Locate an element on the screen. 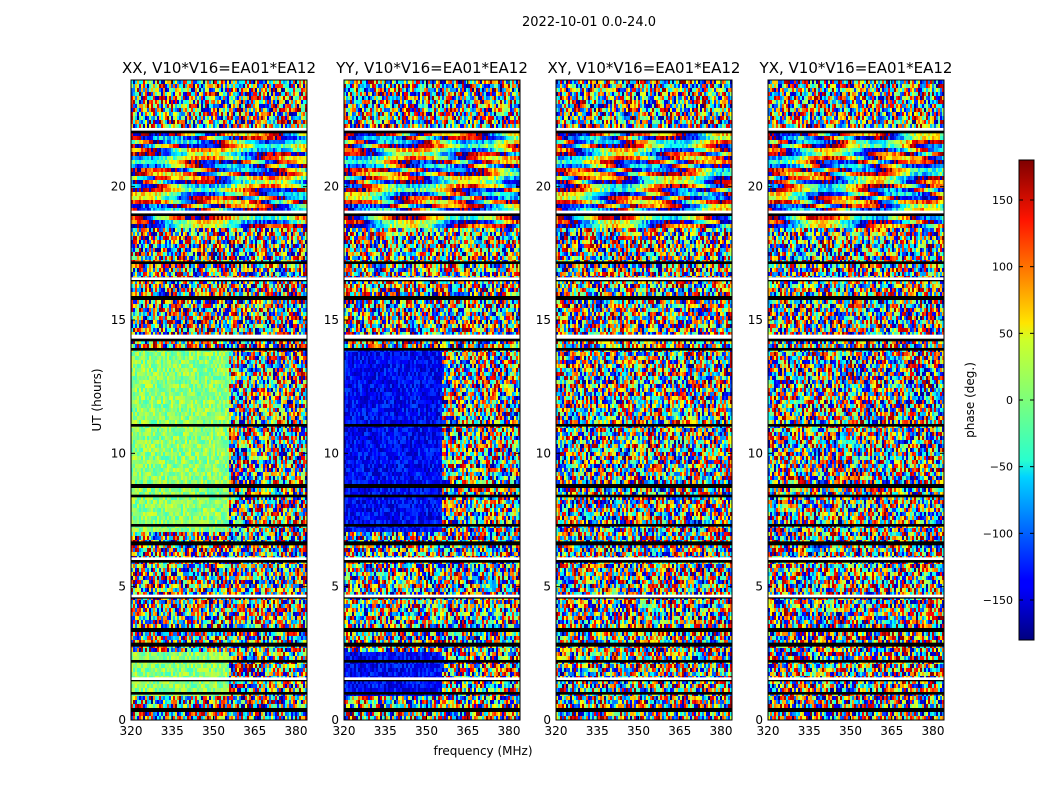  x-tick-label: 335 is located at coordinates (385, 731).